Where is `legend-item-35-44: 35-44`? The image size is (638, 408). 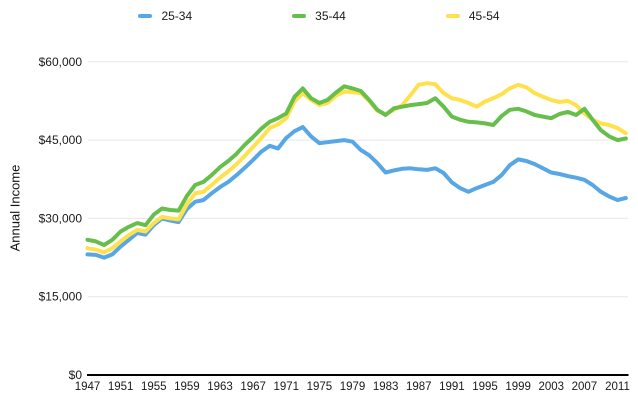 legend-item-35-44: 35-44 is located at coordinates (319, 16).